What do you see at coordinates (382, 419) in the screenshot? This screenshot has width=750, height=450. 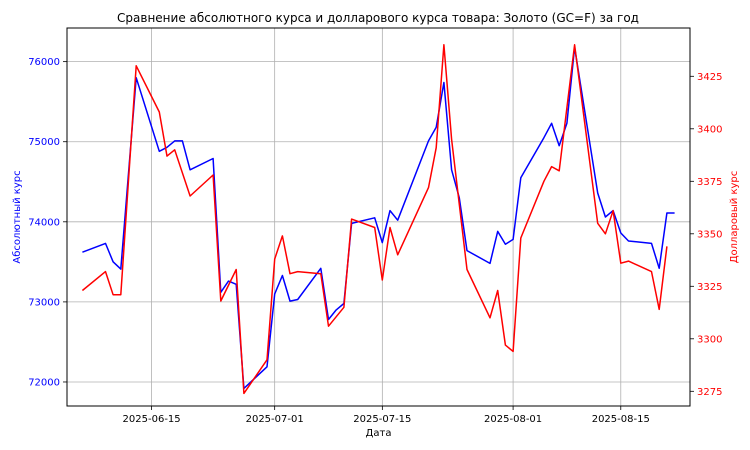 I see `x-tick-label: 2025-07-15` at bounding box center [382, 419].